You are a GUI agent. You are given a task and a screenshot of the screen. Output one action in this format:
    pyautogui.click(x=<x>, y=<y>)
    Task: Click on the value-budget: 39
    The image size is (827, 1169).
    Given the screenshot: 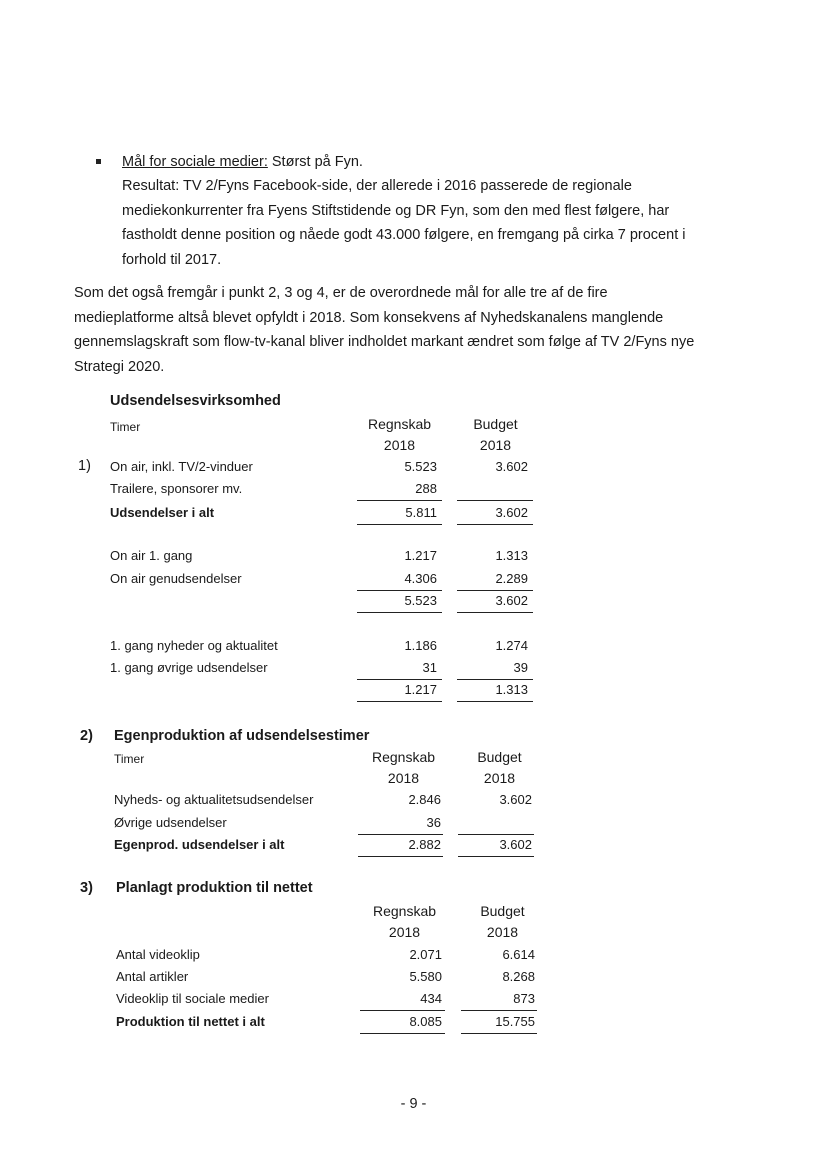 What is the action you would take?
    pyautogui.click(x=520, y=667)
    